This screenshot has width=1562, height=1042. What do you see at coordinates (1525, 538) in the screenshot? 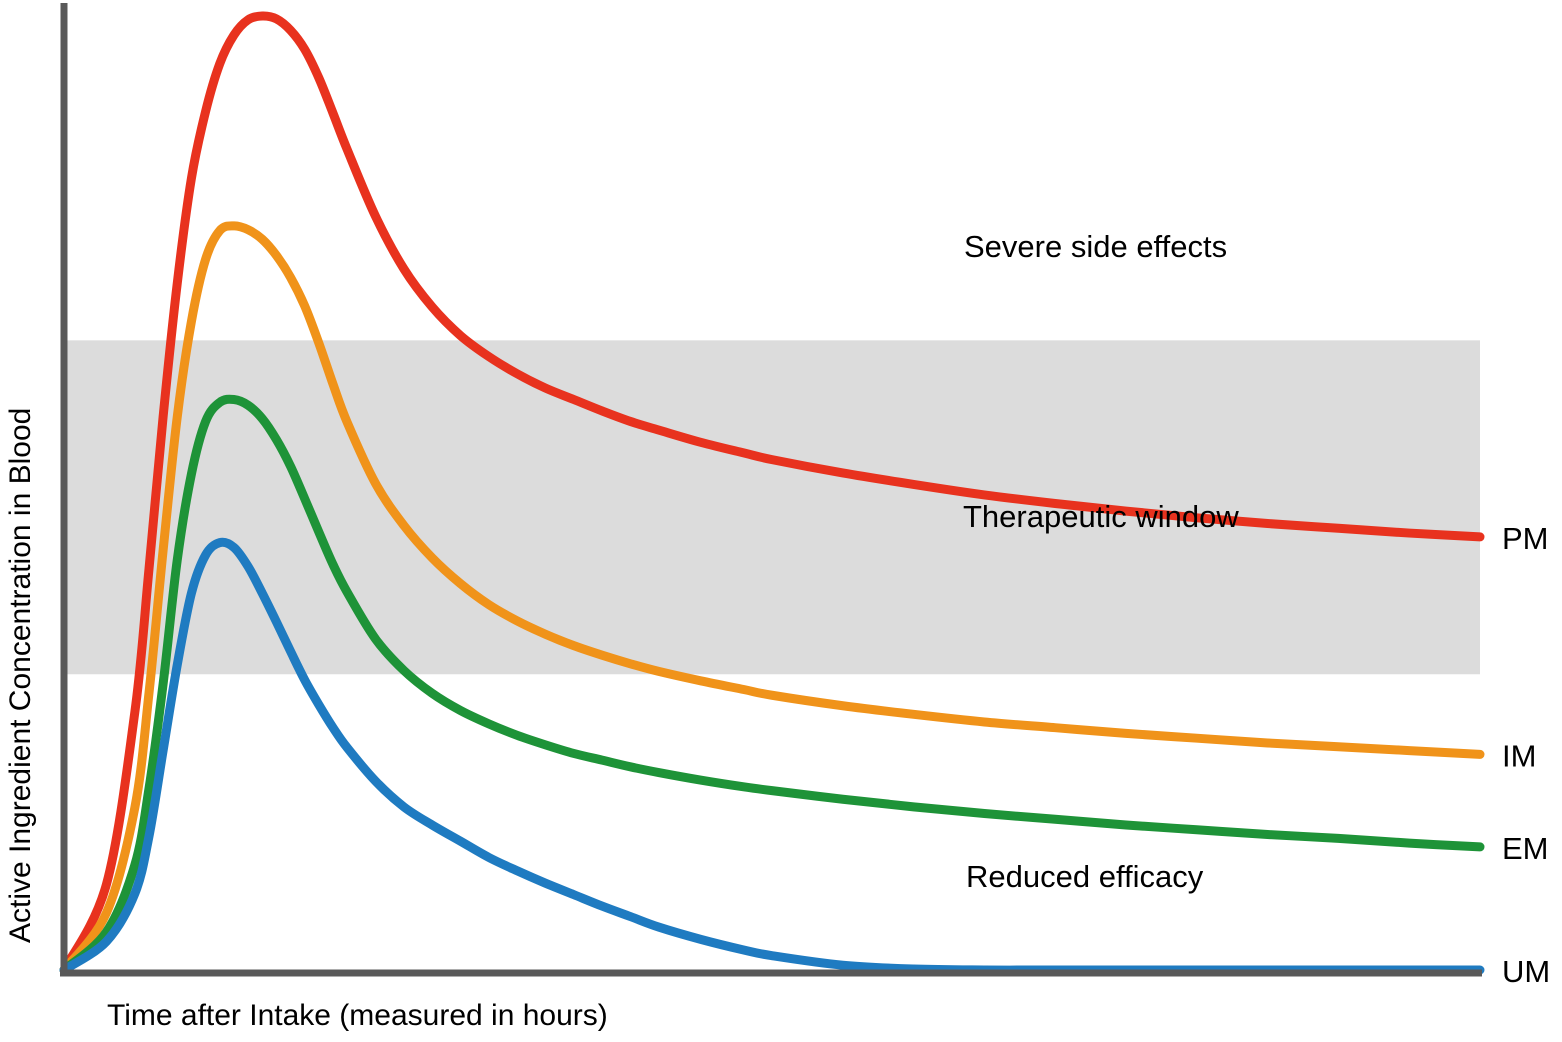
I see `series-label-pm: PM` at bounding box center [1525, 538].